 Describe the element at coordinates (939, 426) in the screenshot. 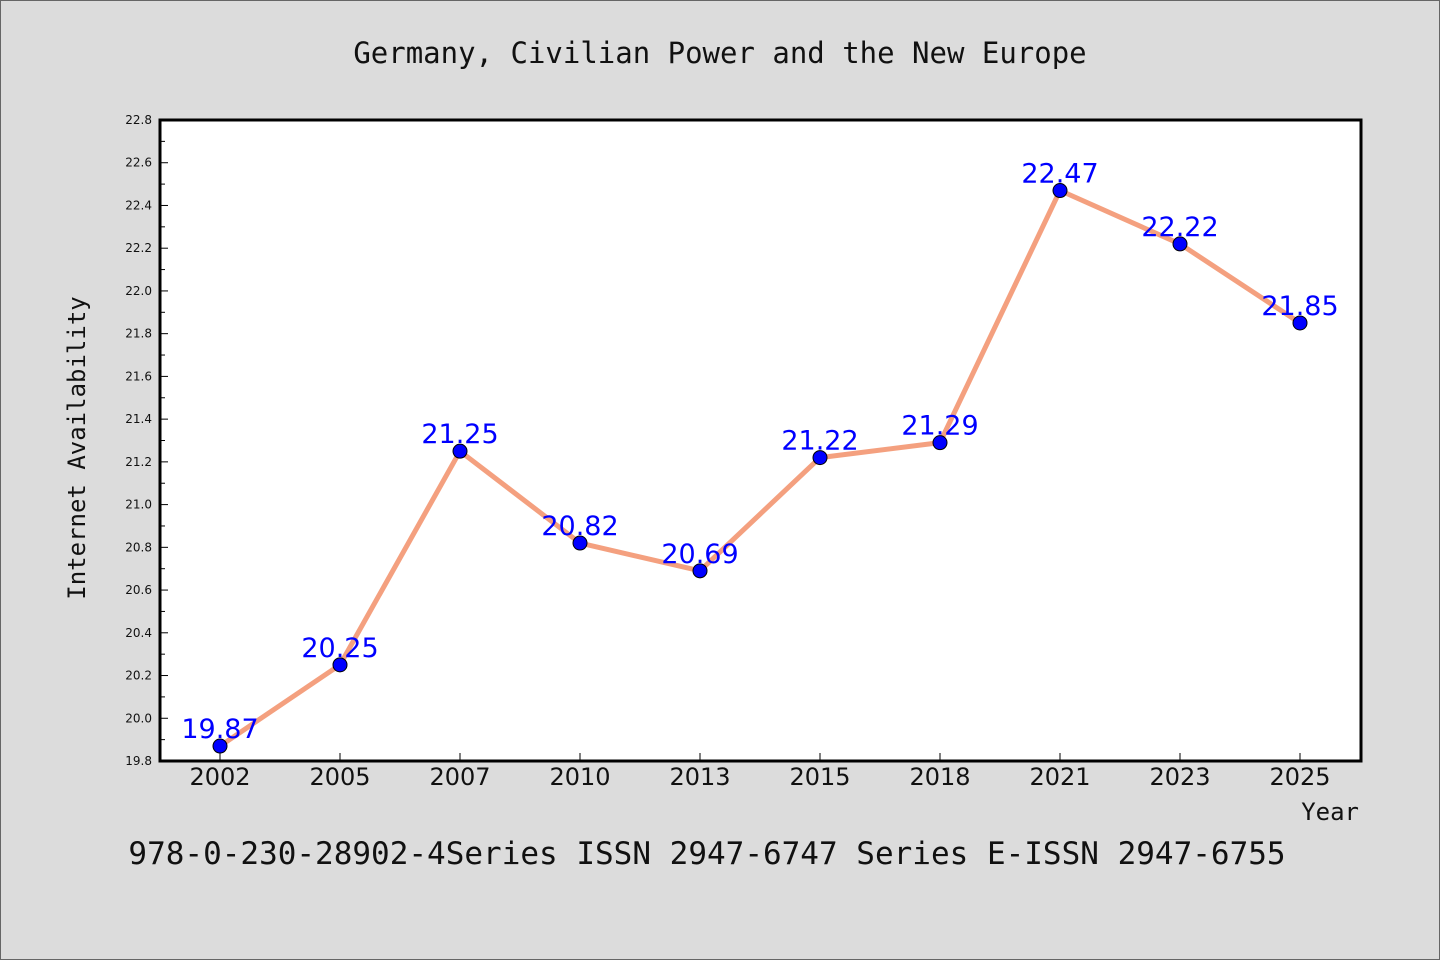

I see `data-label: 21.29` at that location.